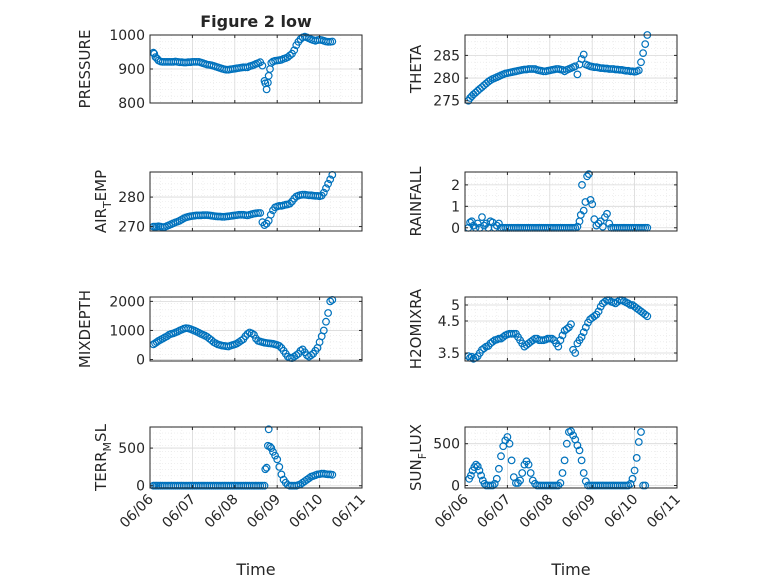 This screenshot has height=583, width=778. Describe the element at coordinates (494, 512) in the screenshot. I see `x-tick-label: 06/07` at that location.